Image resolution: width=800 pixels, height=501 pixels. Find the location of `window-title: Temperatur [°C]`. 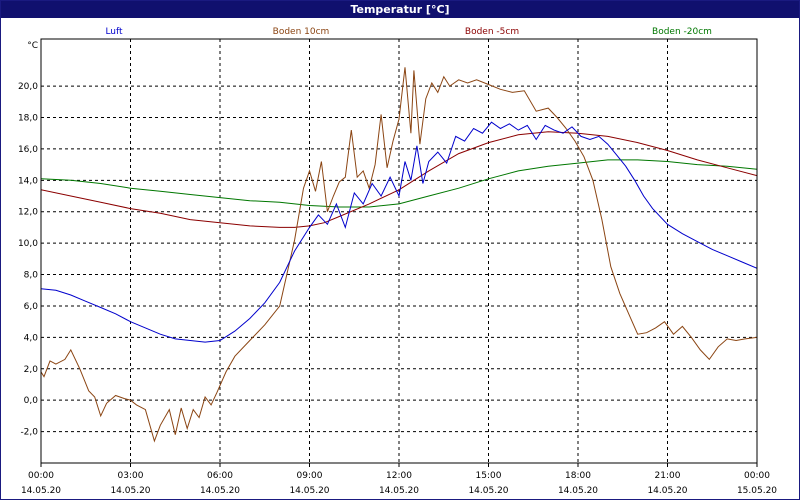

window-title: Temperatur [°C] is located at coordinates (400, 9).